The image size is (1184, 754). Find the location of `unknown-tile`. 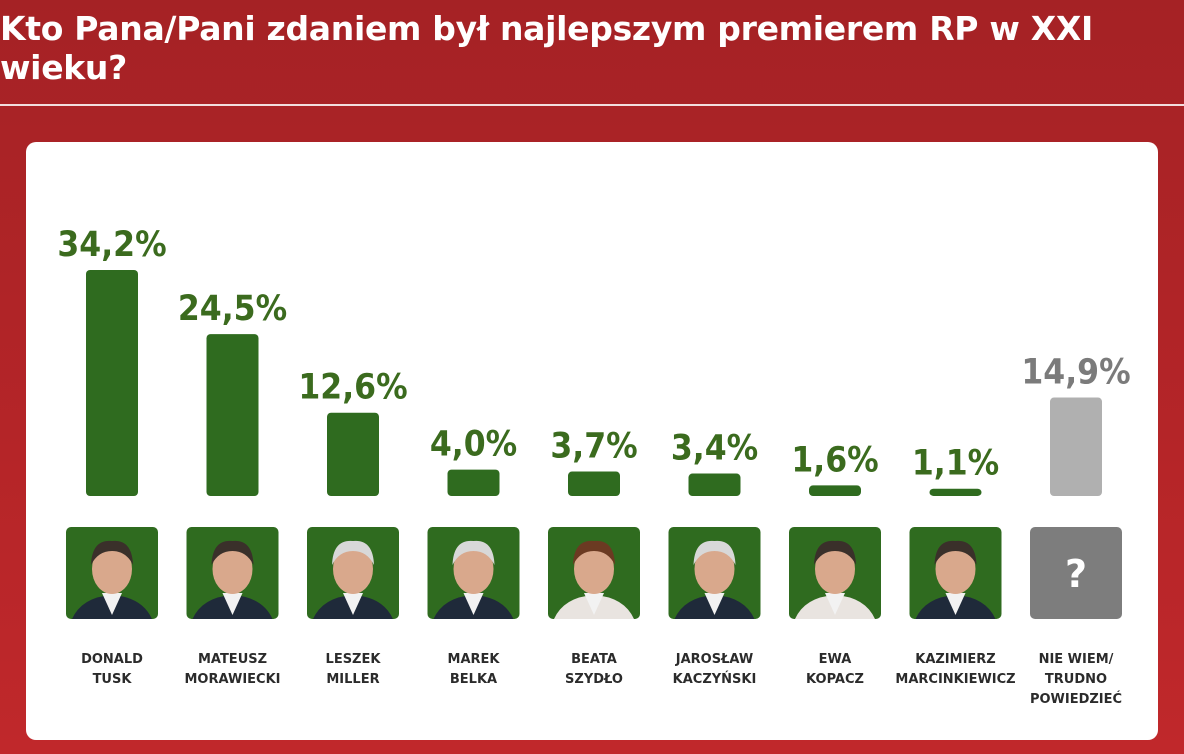

unknown-tile is located at coordinates (1076, 573).